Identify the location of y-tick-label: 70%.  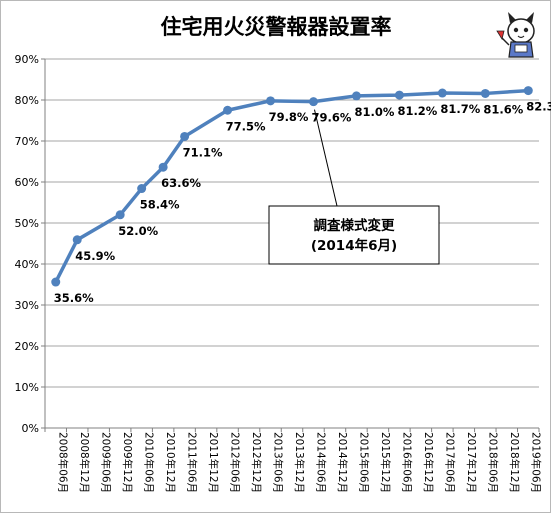
(27, 141).